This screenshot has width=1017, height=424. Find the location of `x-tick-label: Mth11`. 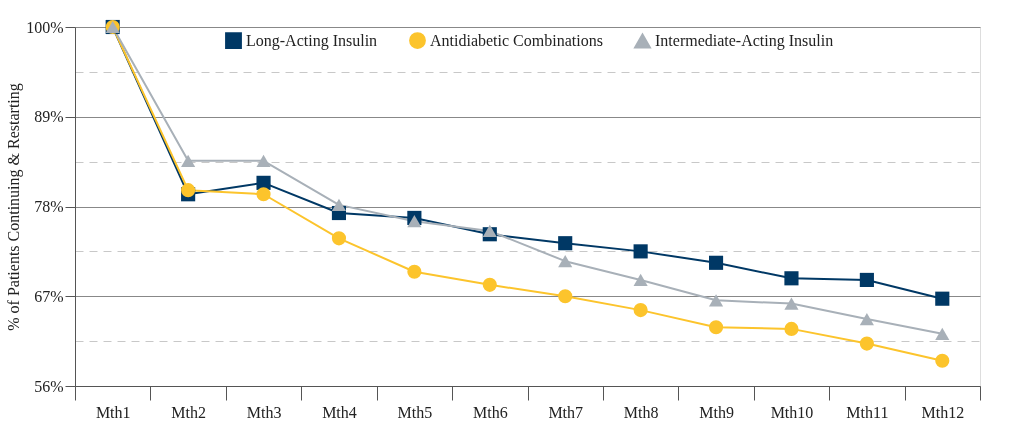

x-tick-label: Mth11 is located at coordinates (867, 412).